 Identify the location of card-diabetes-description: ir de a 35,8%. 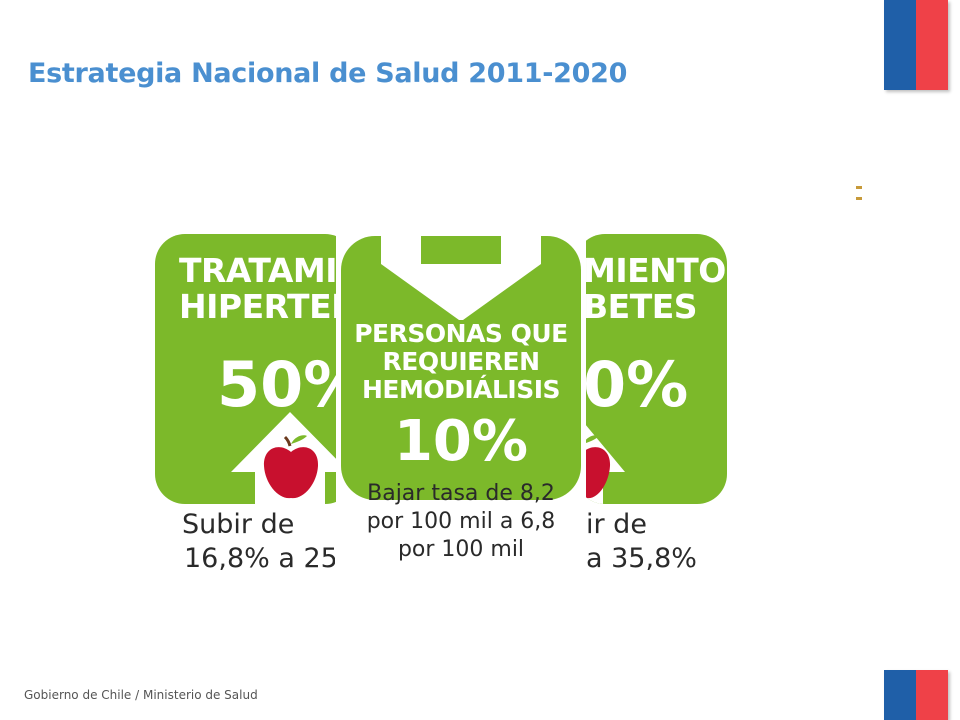
(651, 545).